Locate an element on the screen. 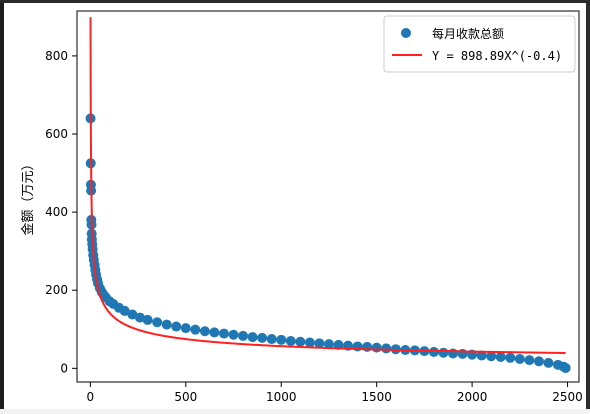 This screenshot has width=590, height=414. y-axis-label: 金额（万元） is located at coordinates (28, 196).